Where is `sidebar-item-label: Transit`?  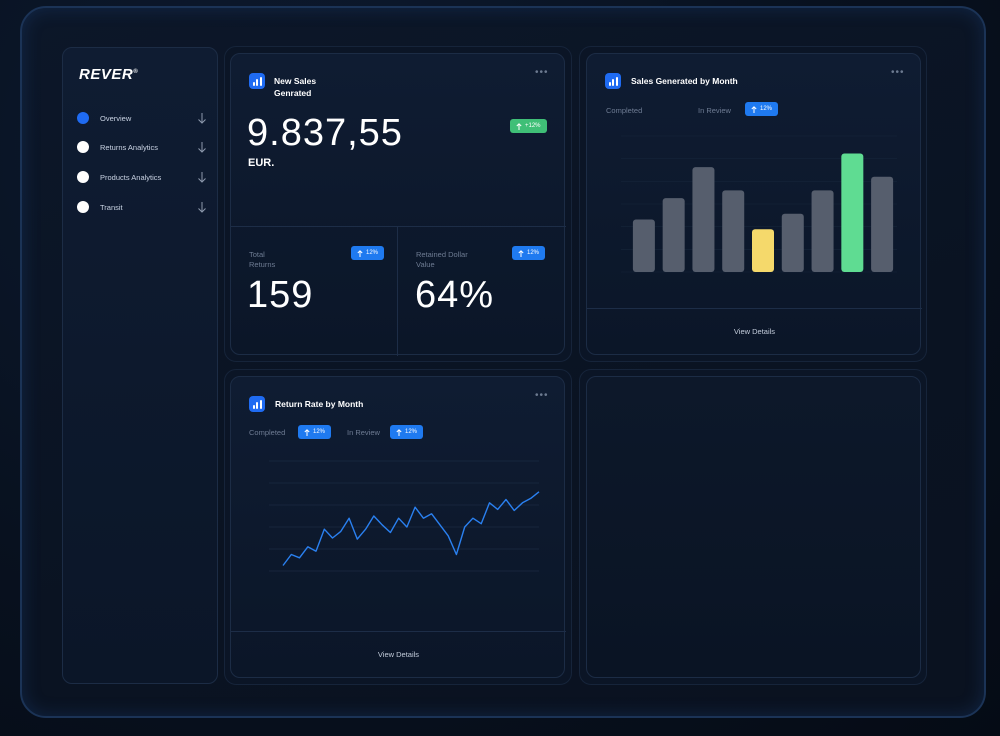 sidebar-item-label: Transit is located at coordinates (111, 207).